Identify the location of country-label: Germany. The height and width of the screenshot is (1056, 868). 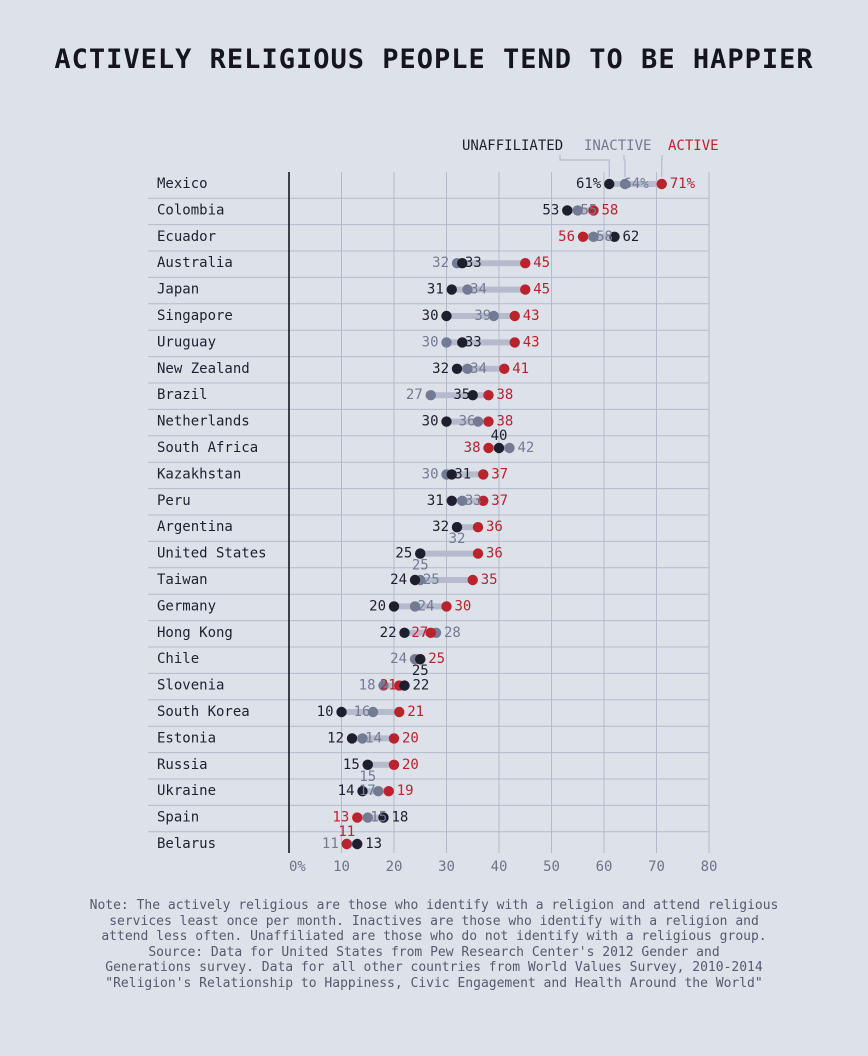
(186, 606).